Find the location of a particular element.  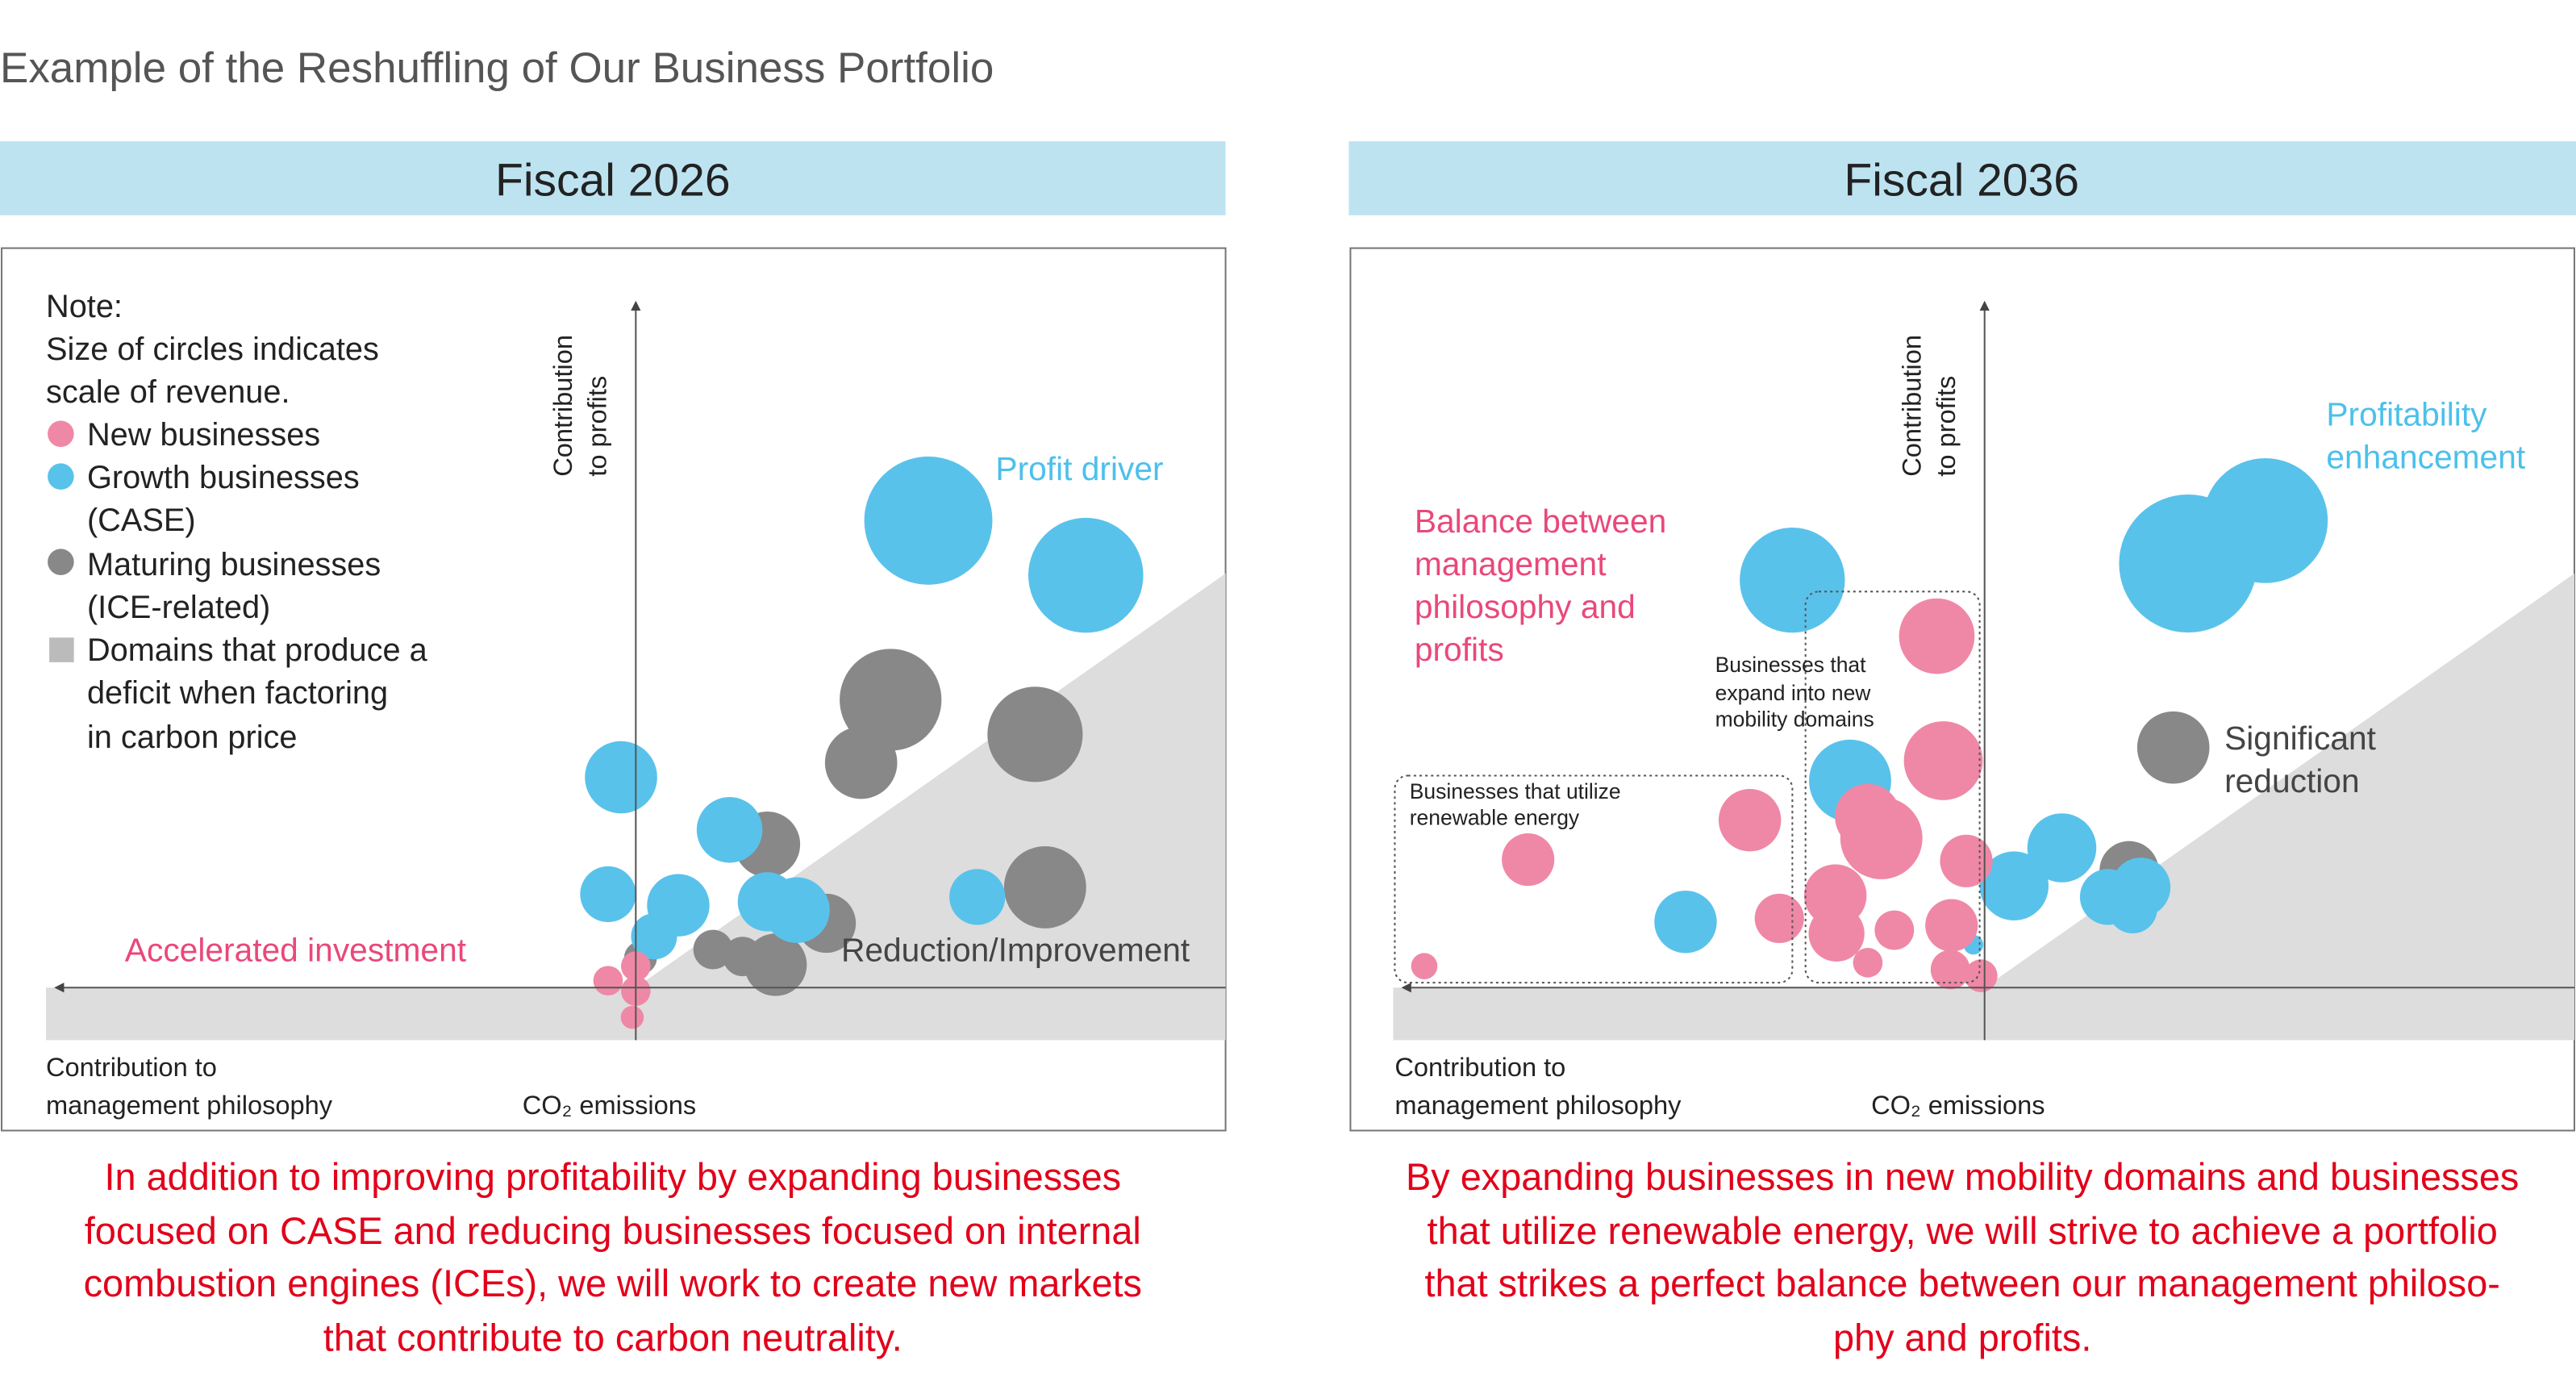

legend-growth-label: Growth businesses is located at coordinates (223, 478).